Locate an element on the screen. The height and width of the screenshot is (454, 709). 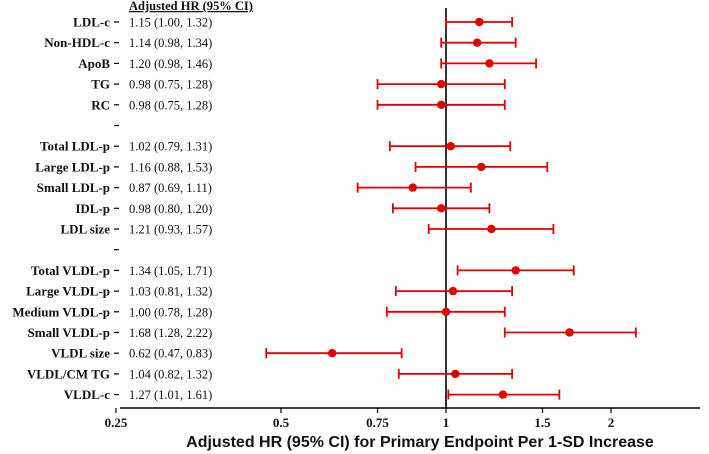
hr-ci-text: 1.04 (0.82, 1.32) is located at coordinates (170, 374).